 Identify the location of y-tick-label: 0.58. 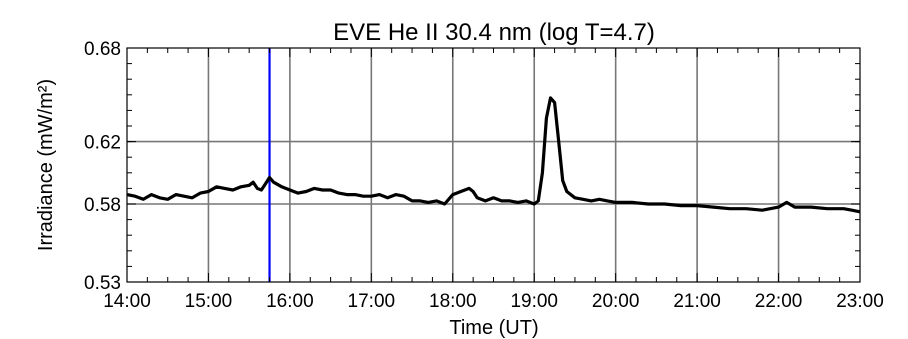
(102, 205).